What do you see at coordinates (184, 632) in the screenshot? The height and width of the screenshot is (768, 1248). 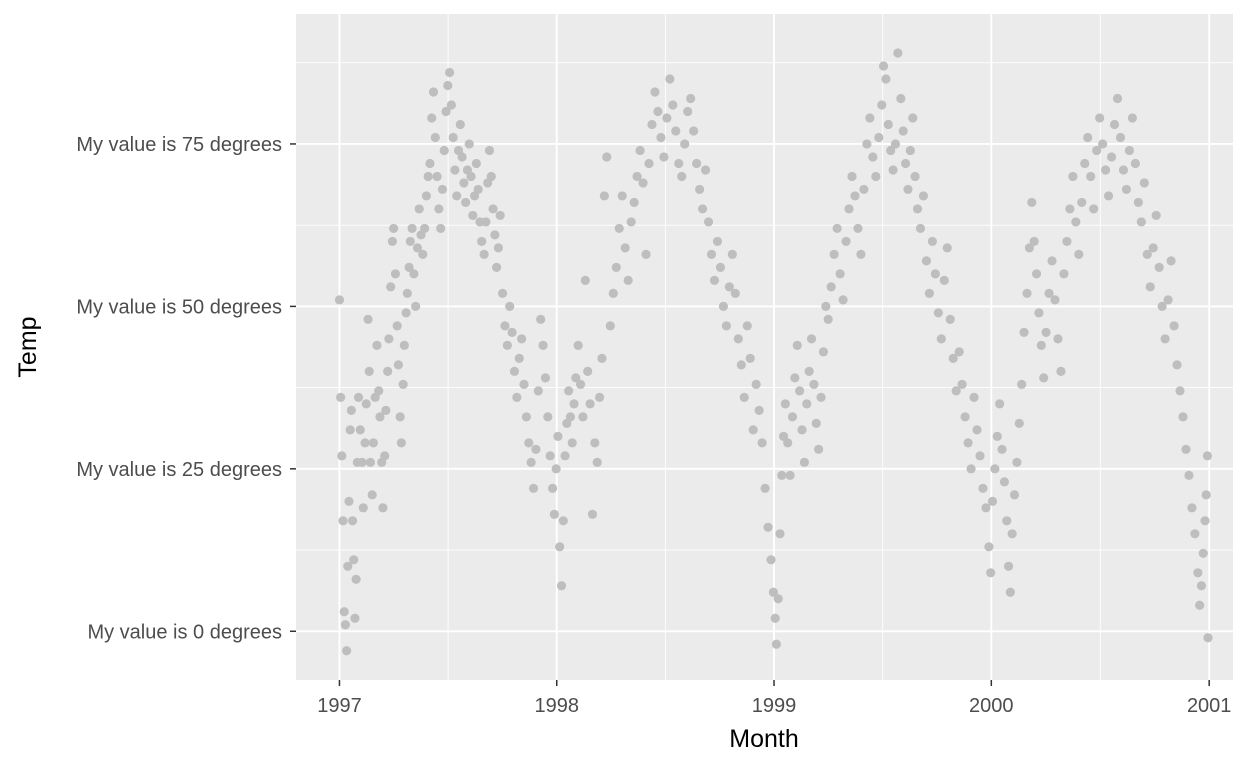 I see `y-tick-label: My value is 0 degrees` at bounding box center [184, 632].